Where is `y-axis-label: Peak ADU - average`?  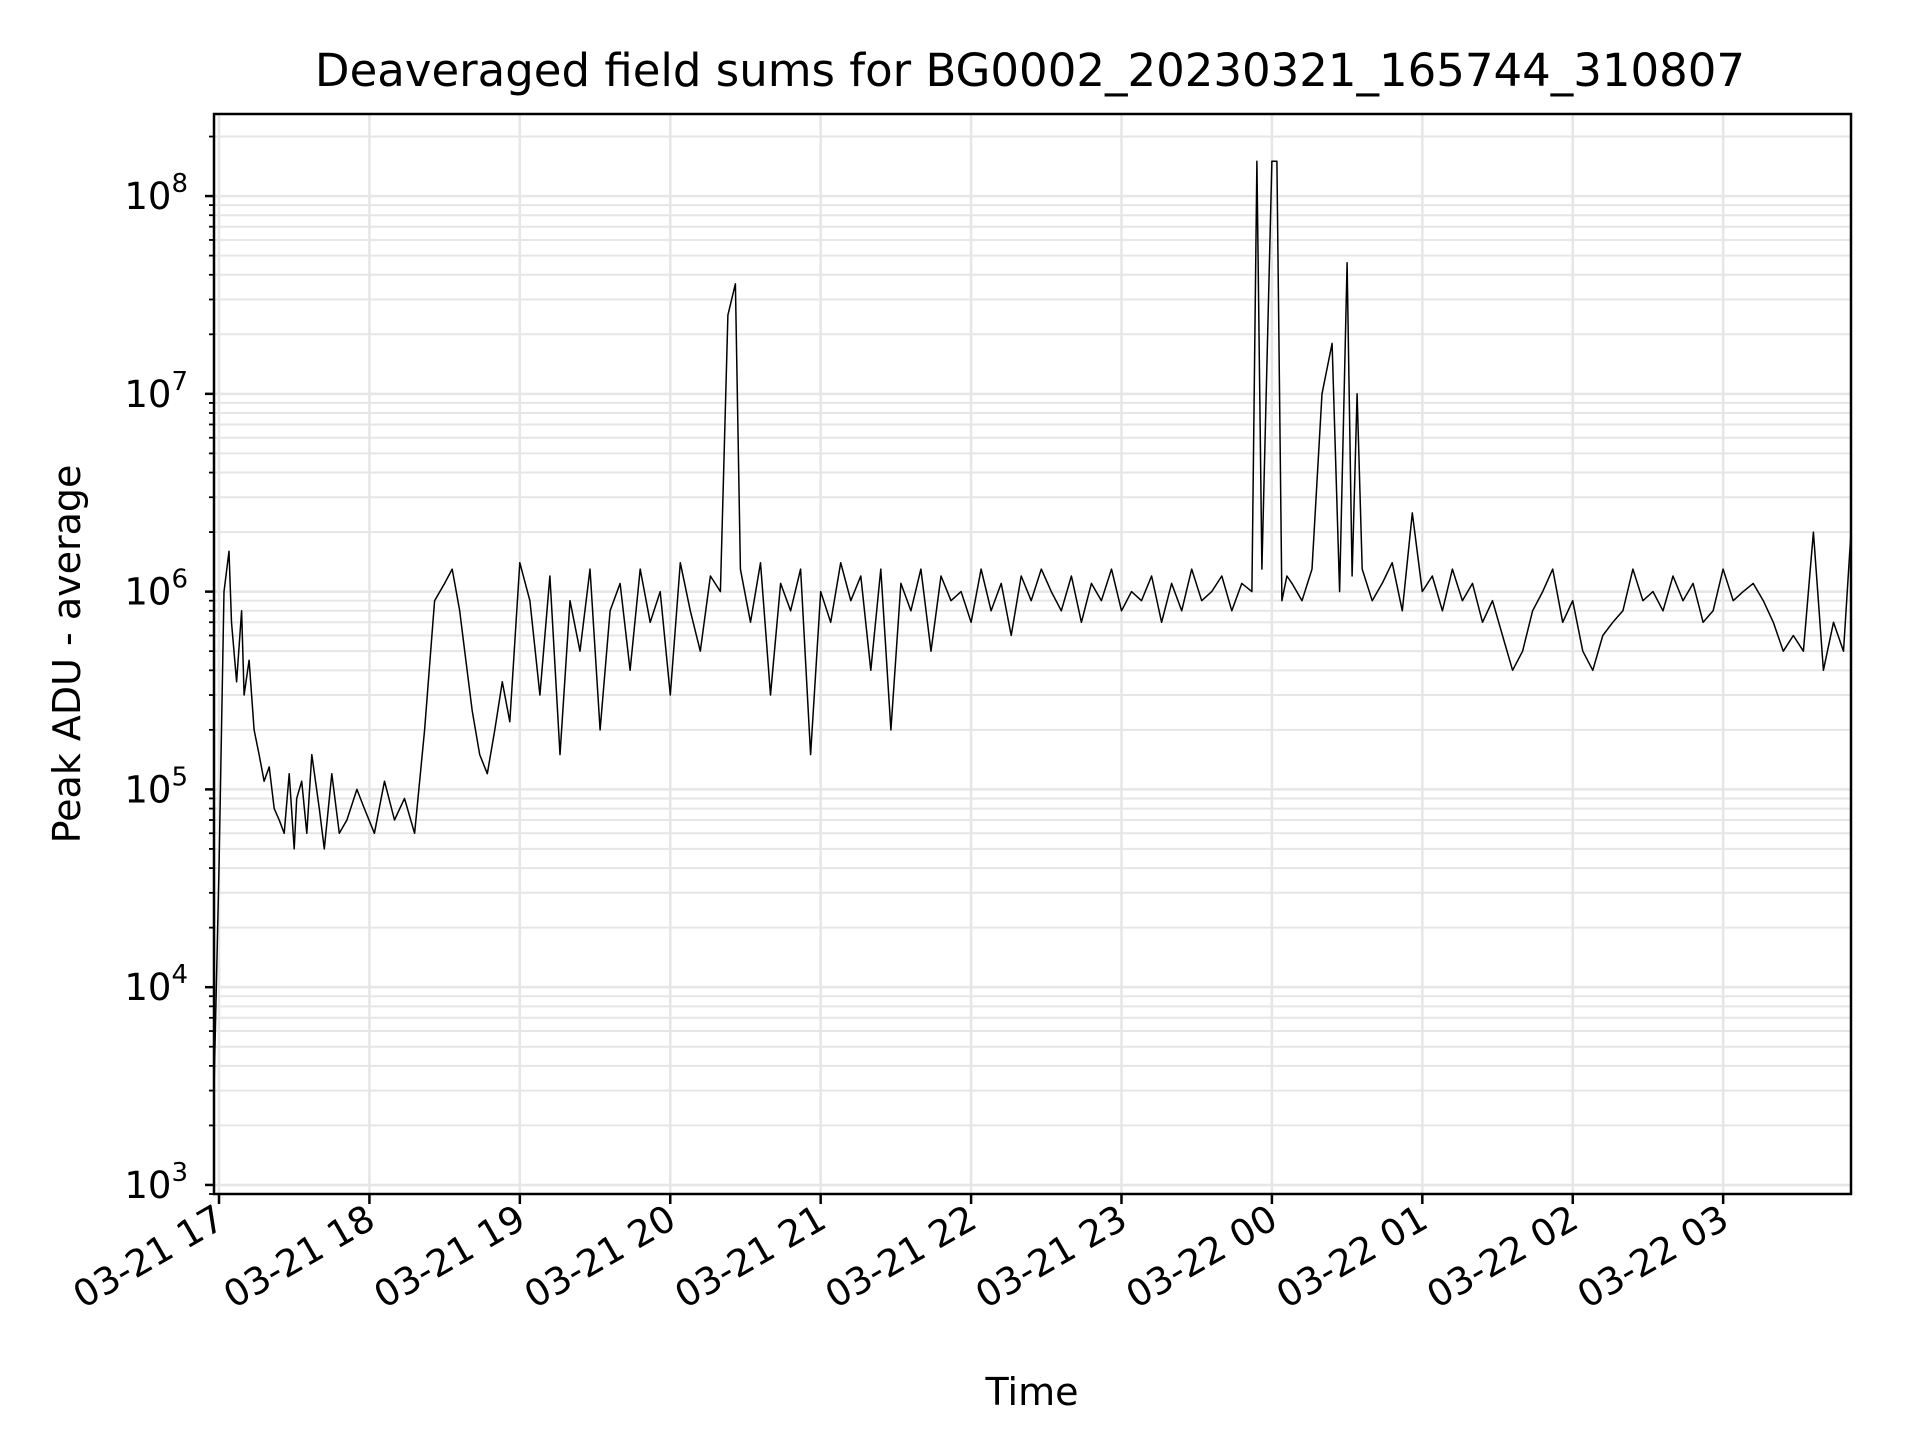 y-axis-label: Peak ADU - average is located at coordinates (67, 654).